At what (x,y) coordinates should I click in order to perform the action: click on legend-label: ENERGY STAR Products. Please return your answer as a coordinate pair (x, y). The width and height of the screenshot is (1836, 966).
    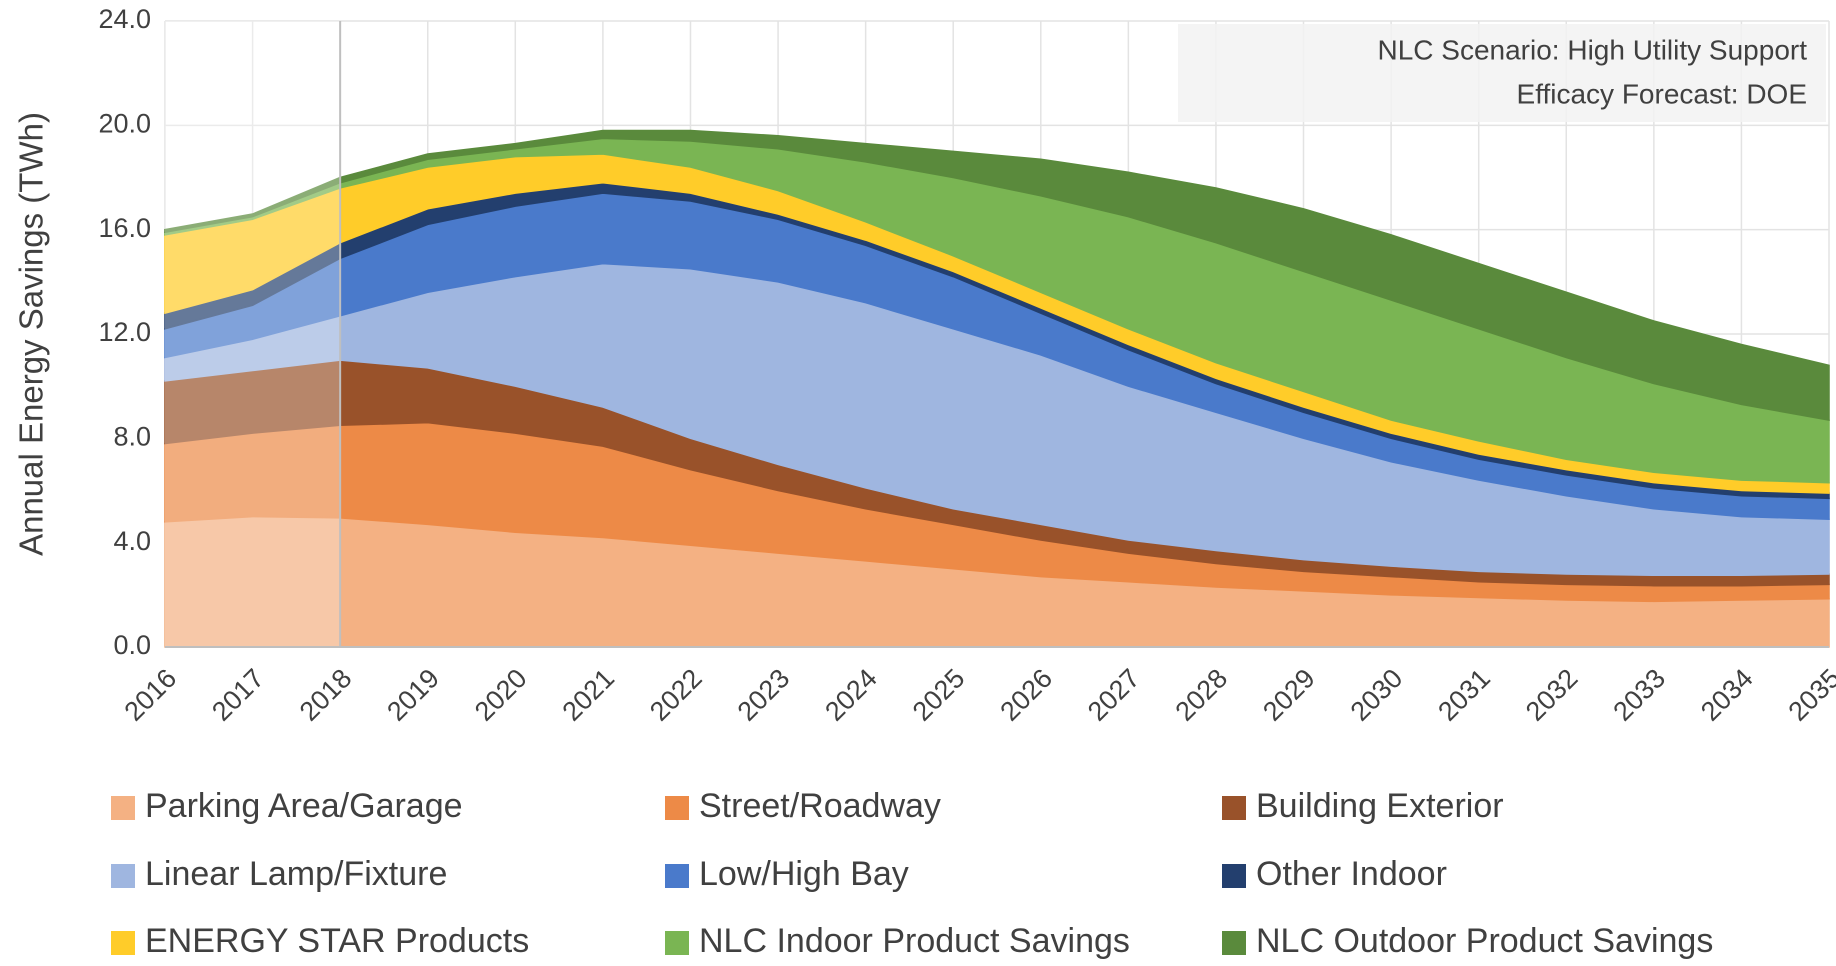
    Looking at the image, I should click on (337, 941).